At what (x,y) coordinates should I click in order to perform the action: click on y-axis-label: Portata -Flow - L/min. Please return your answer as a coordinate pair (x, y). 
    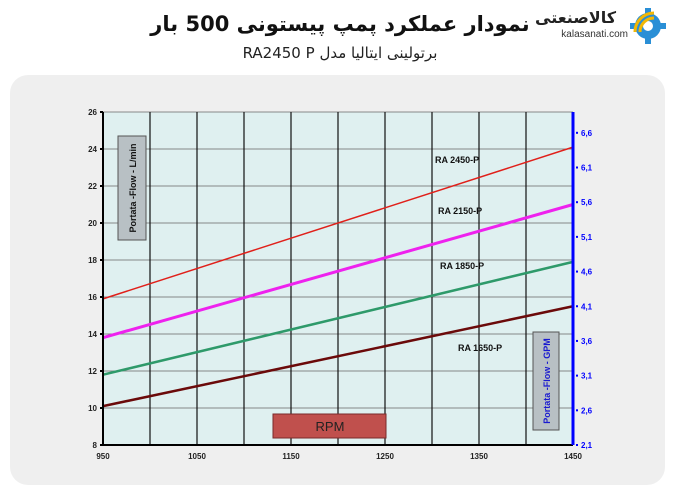
    Looking at the image, I should click on (133, 188).